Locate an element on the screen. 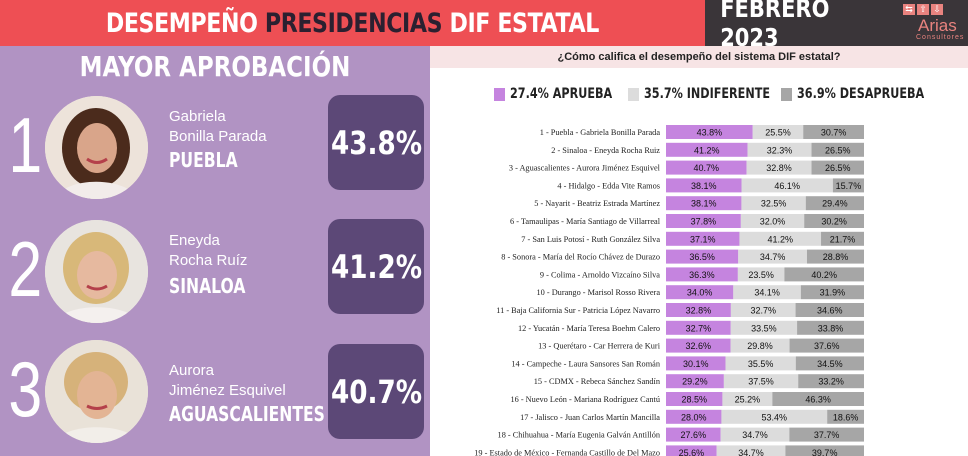  data-label: 28.0% is located at coordinates (694, 417).